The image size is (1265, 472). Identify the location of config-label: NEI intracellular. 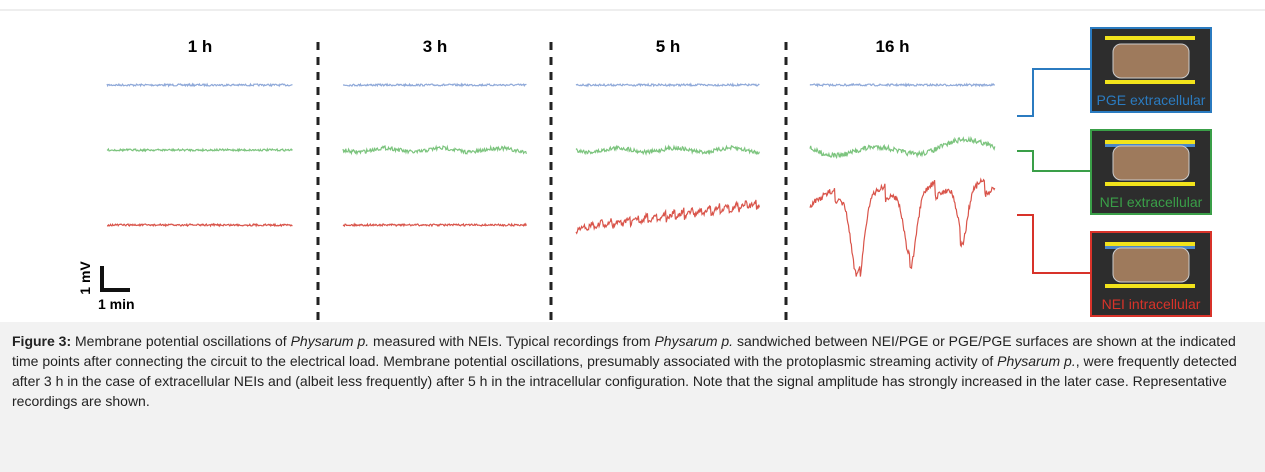
(1151, 304).